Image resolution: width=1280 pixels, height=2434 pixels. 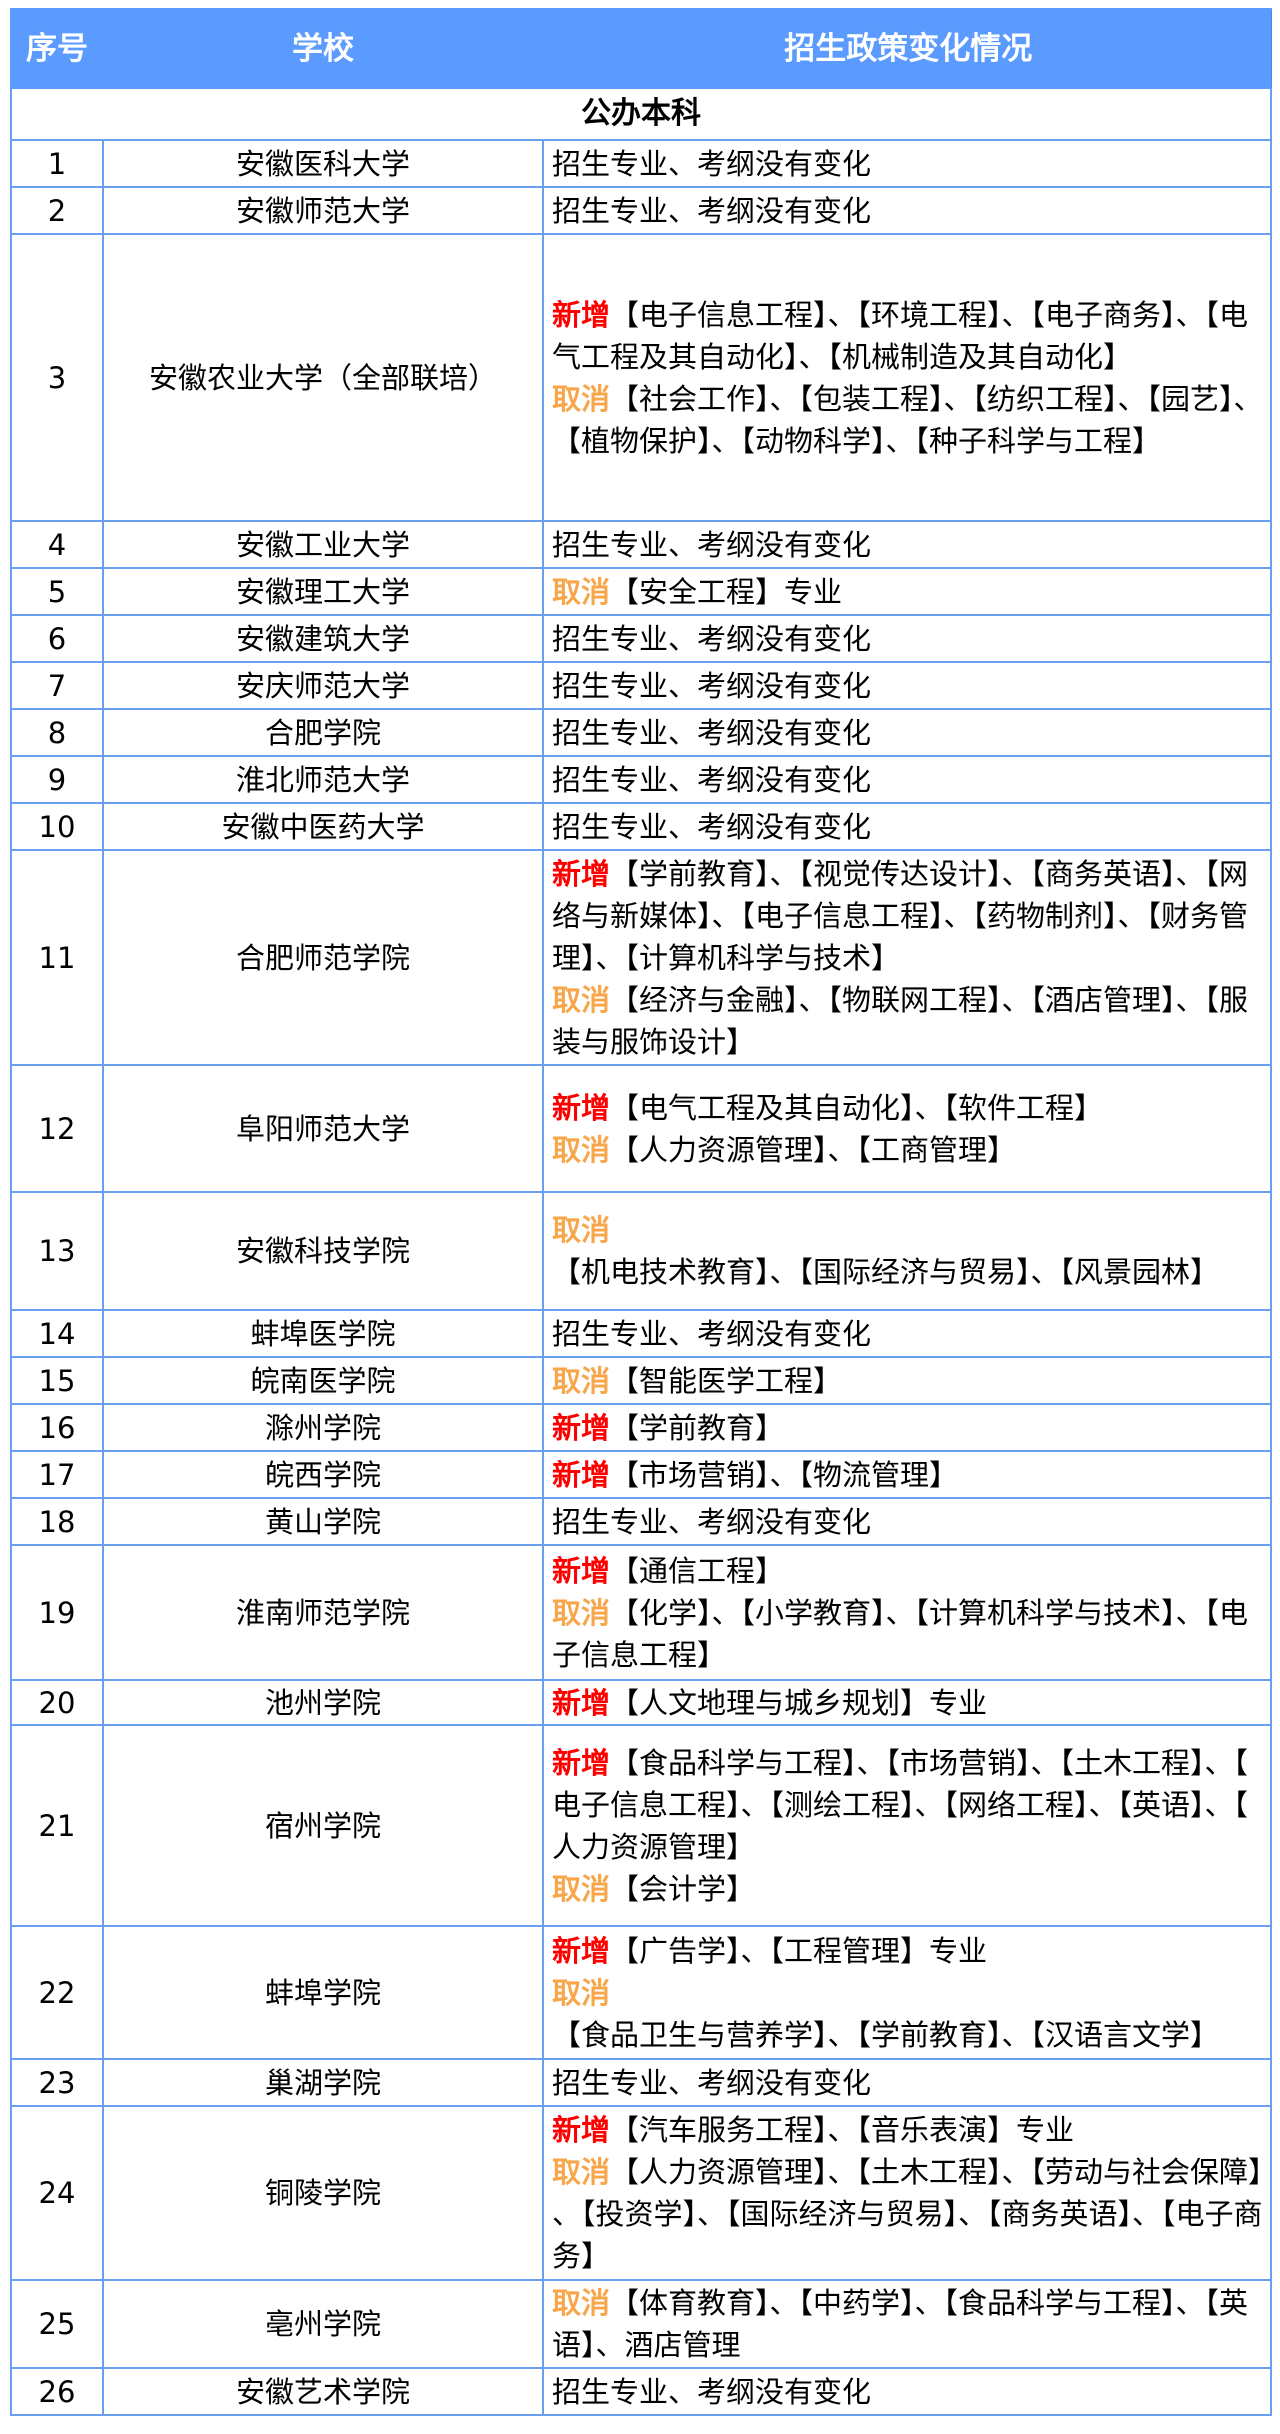 I want to click on change-text: 【市场营销】、【物流管理】, so click(x=784, y=1474).